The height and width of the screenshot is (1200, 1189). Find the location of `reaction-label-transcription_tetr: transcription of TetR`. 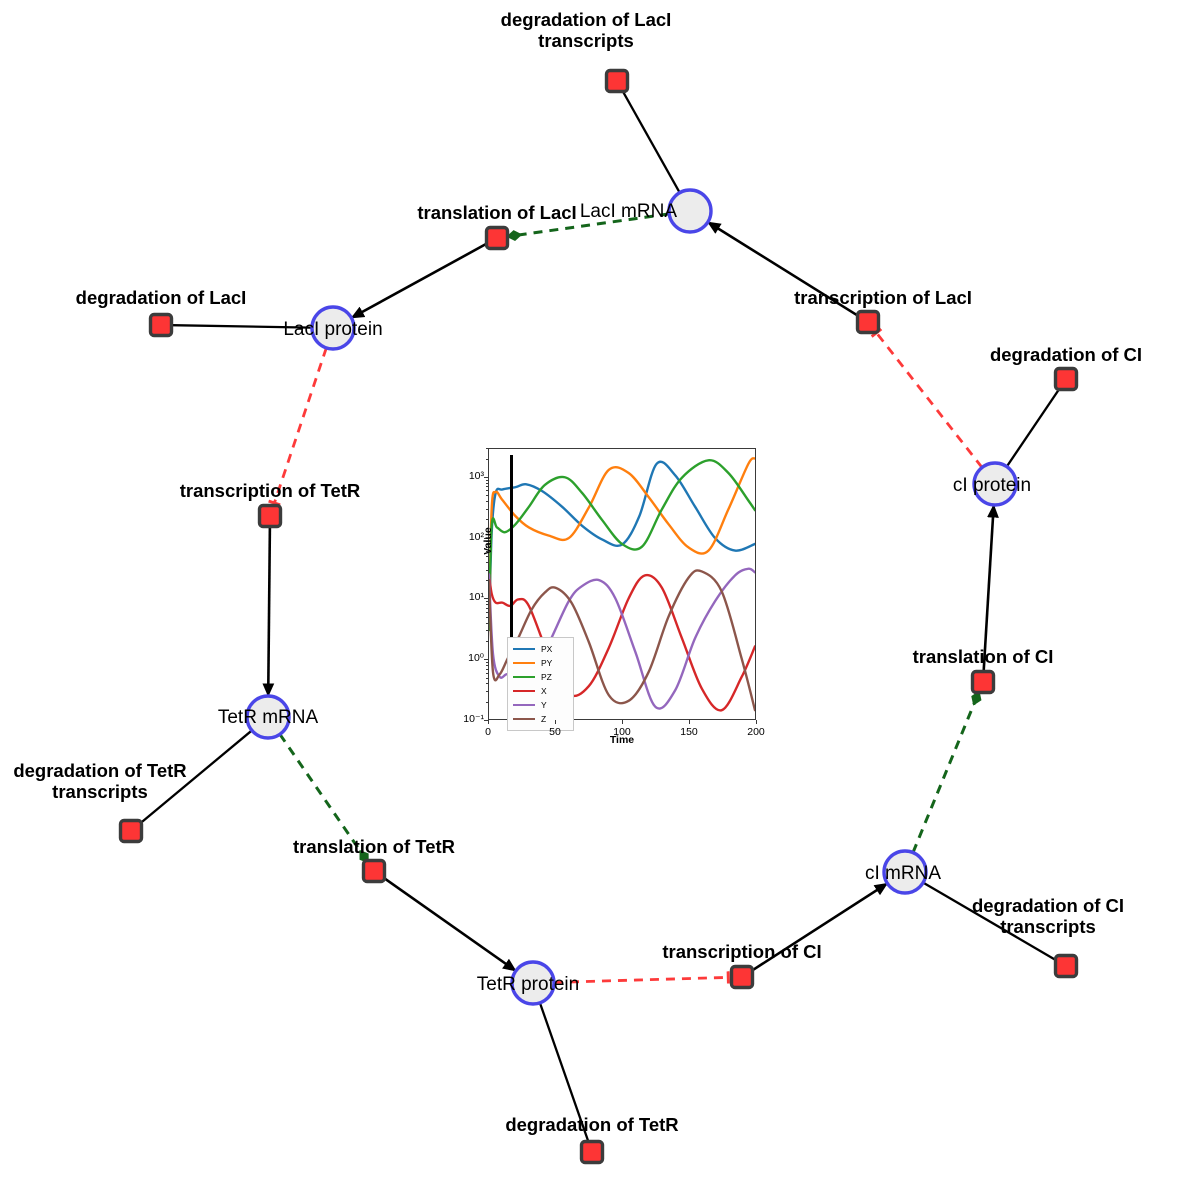

reaction-label-transcription_tetr: transcription of TetR is located at coordinates (270, 491).